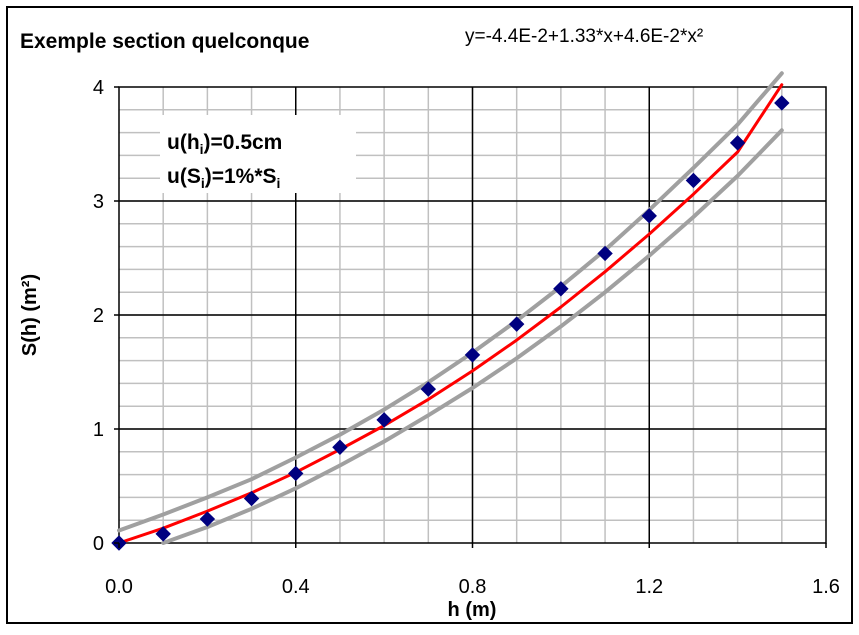  What do you see at coordinates (119, 587) in the screenshot?
I see `x-tick-label: 0.0` at bounding box center [119, 587].